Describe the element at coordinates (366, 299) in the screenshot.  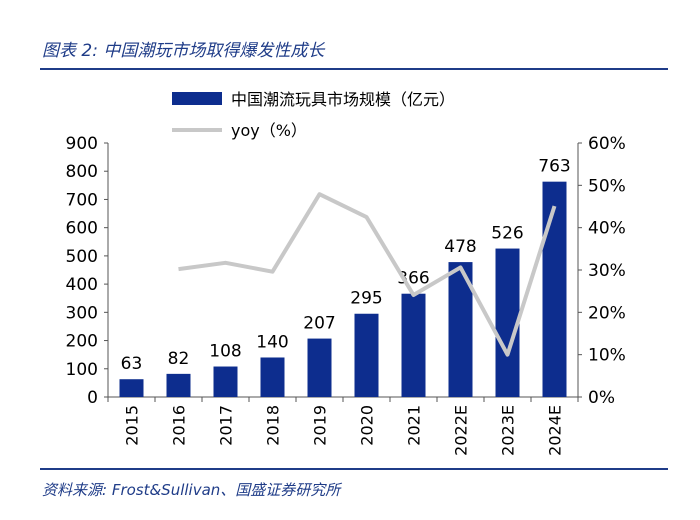
I see `bar-data-label: 295` at that location.